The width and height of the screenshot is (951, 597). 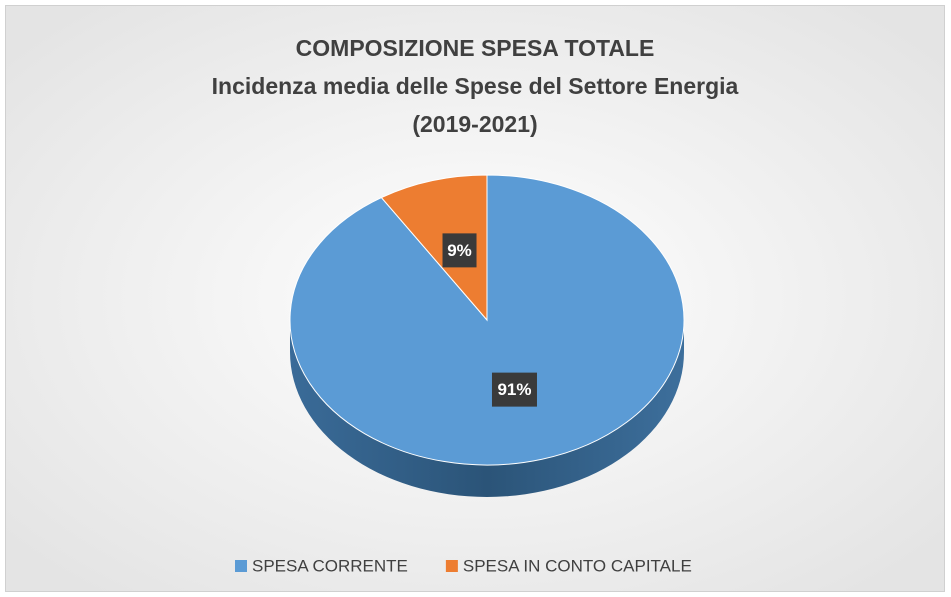 I want to click on data-label: 9%, so click(x=459, y=250).